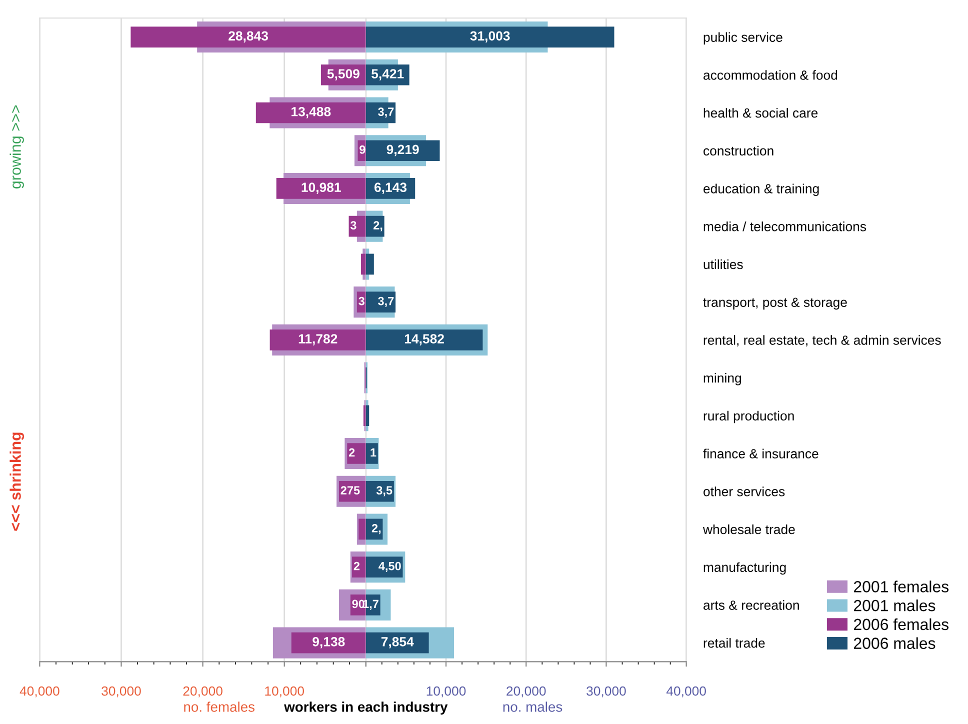 The height and width of the screenshot is (724, 968). Describe the element at coordinates (318, 340) in the screenshot. I see `data-label: 11,782` at that location.